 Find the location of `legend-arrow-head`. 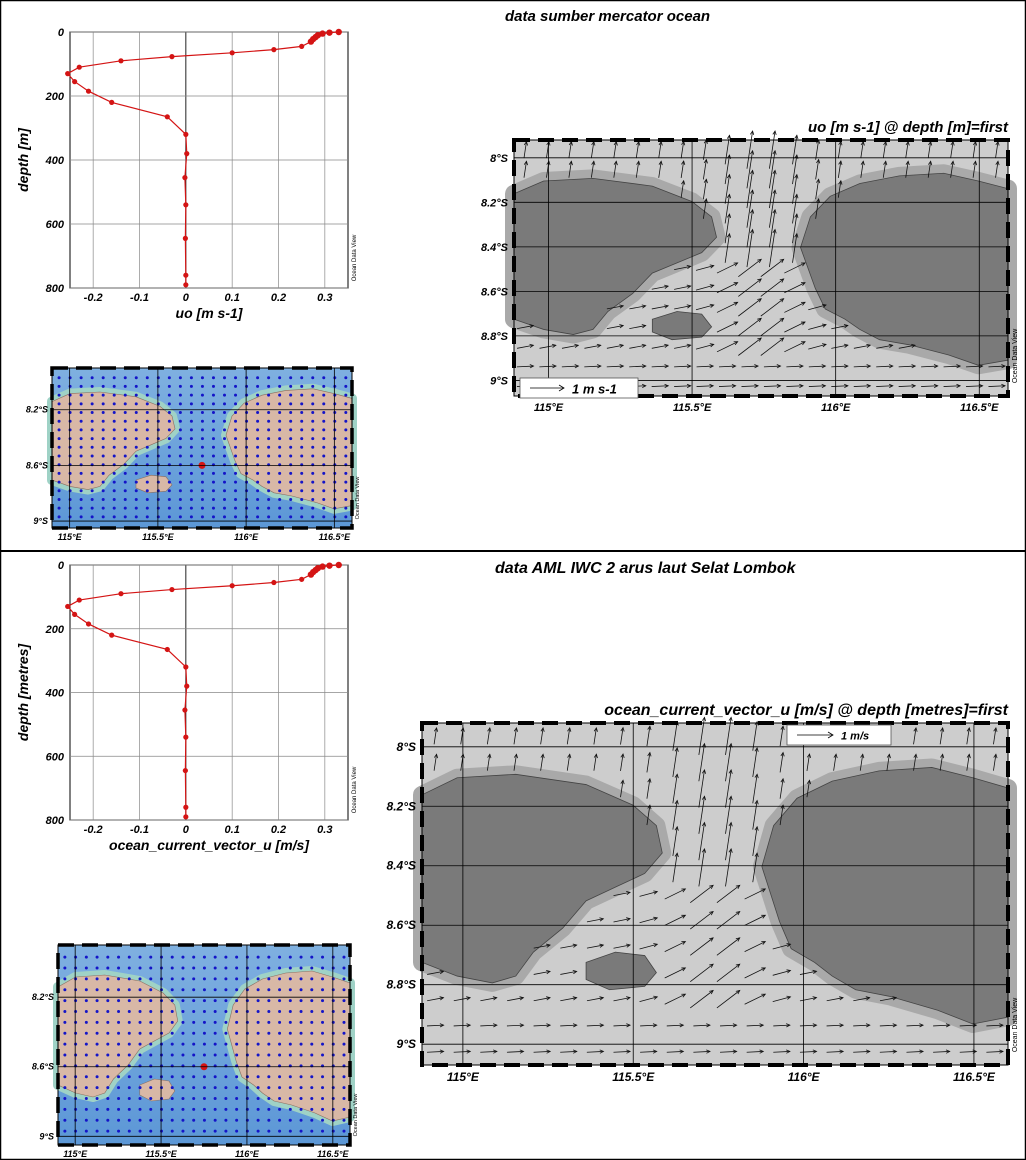

legend-arrow-head is located at coordinates (830, 735).